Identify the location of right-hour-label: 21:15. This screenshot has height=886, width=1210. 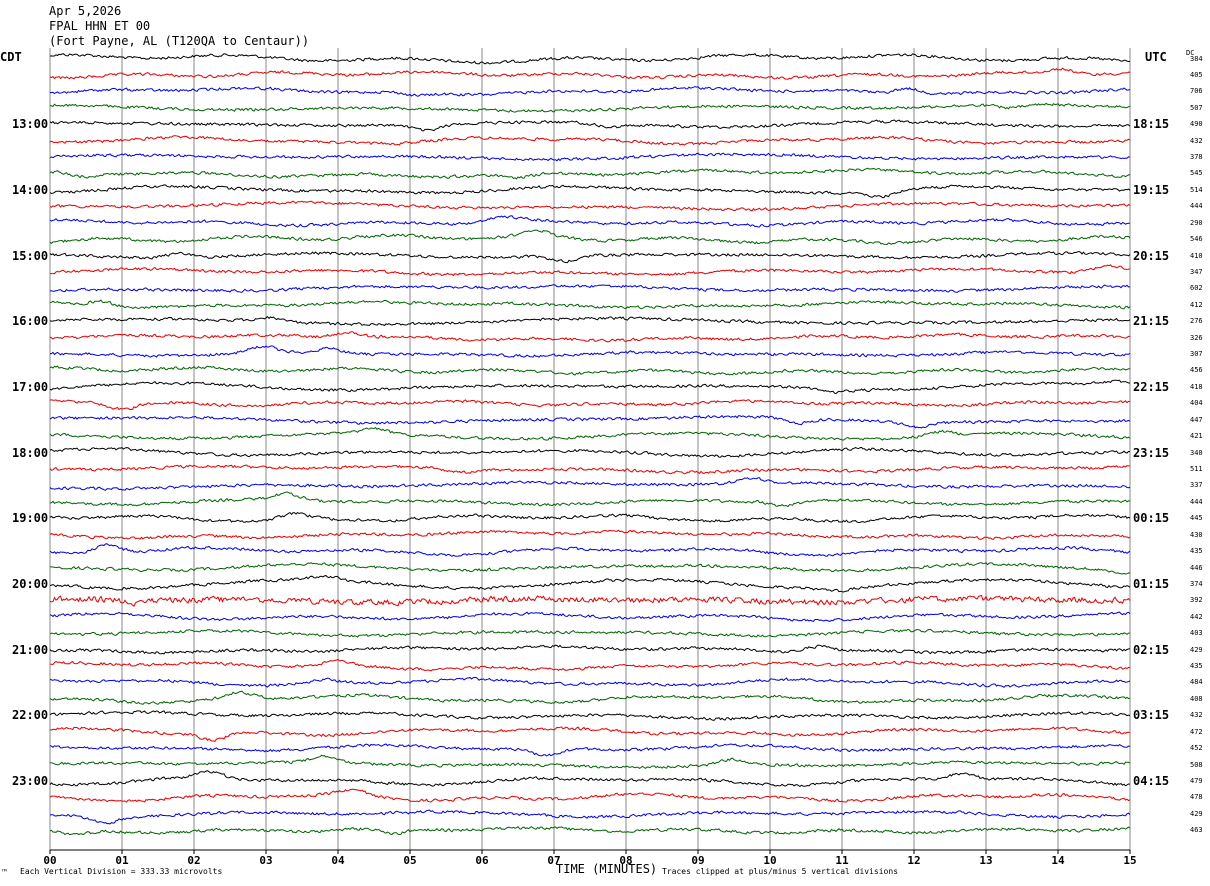
(1151, 321).